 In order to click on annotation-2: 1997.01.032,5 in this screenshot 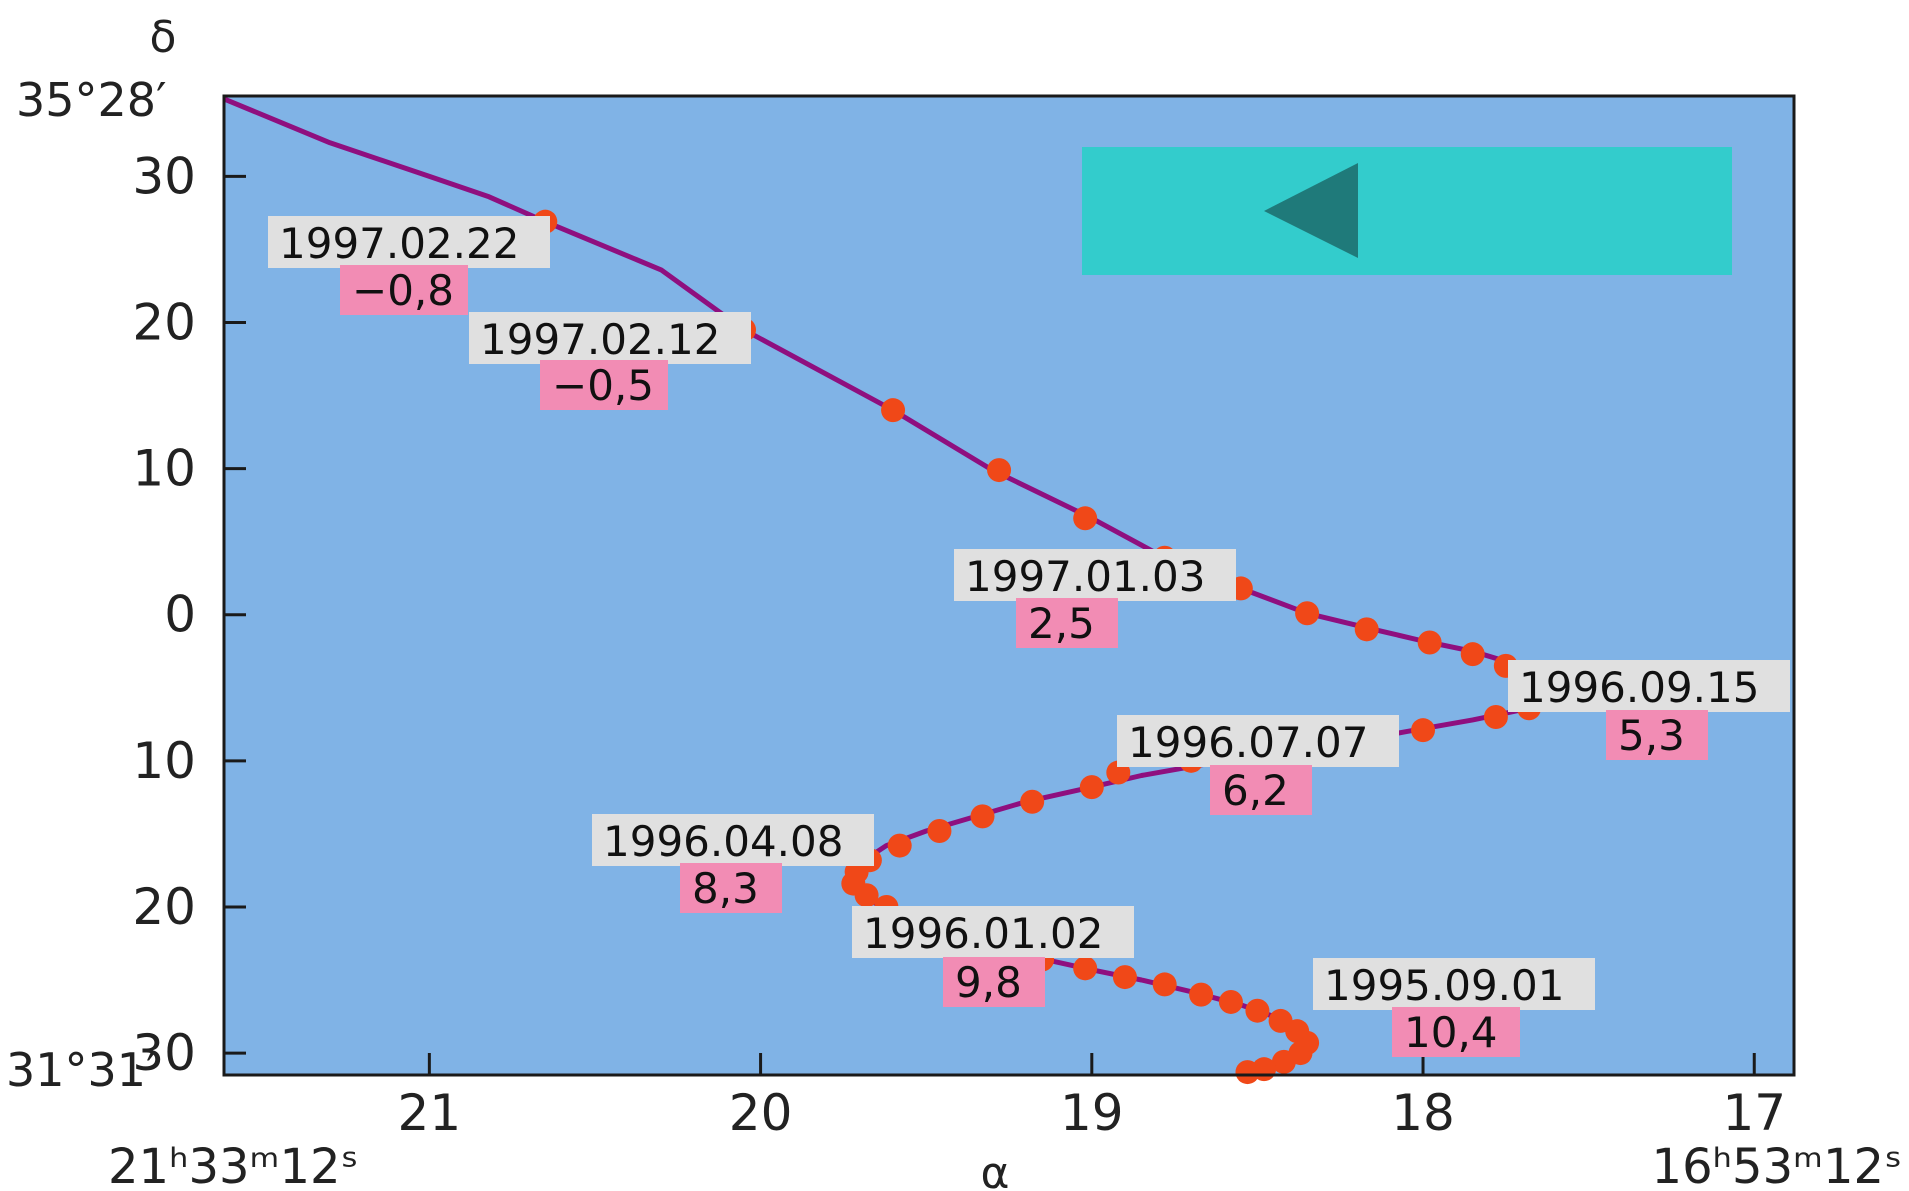, I will do `click(1095, 598)`.